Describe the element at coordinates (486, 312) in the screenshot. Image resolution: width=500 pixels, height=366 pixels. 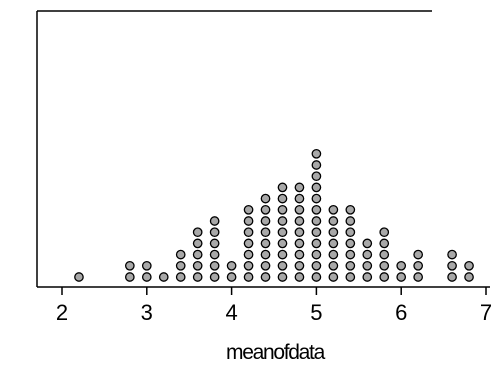
I see `x-tick-label: 7` at that location.